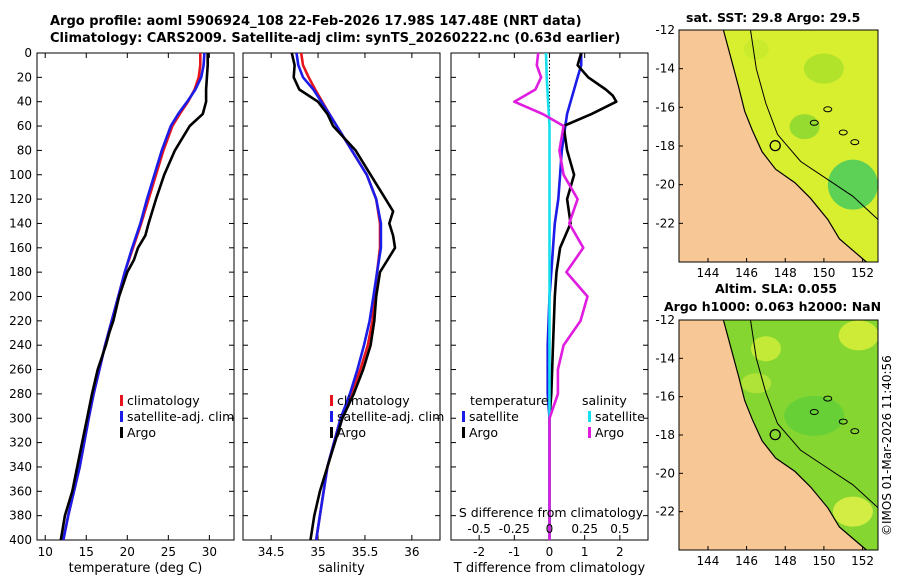 This screenshot has width=900, height=580. I want to click on lon-tick-label: 152, so click(862, 273).